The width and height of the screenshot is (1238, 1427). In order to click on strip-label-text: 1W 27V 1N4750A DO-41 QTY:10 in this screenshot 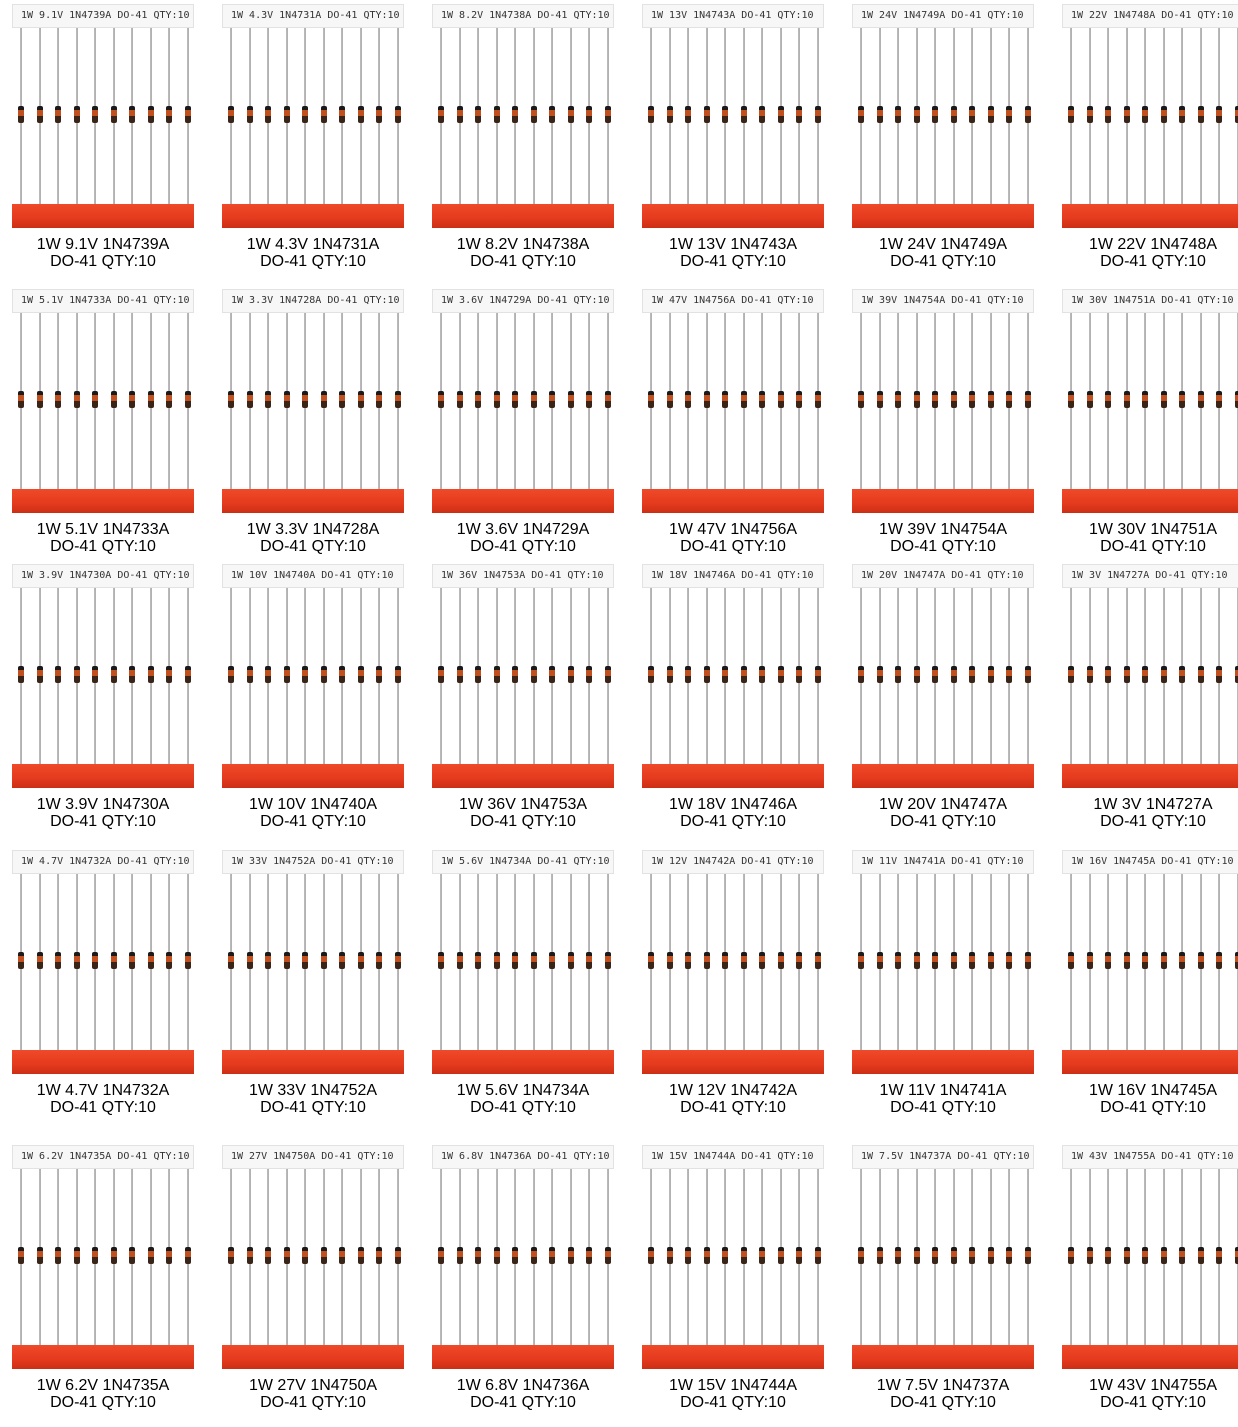, I will do `click(312, 1156)`.